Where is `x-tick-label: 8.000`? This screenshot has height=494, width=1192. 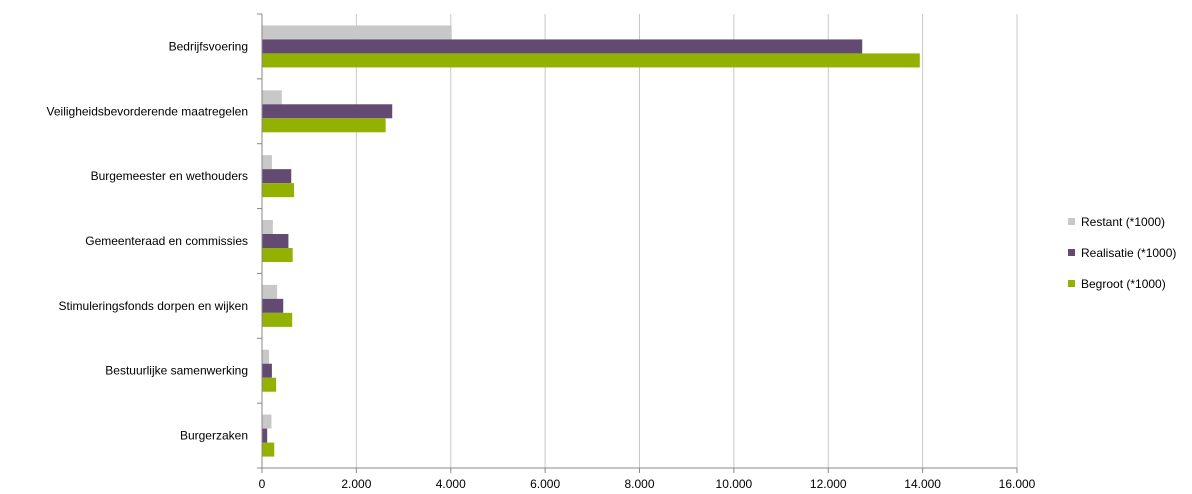 x-tick-label: 8.000 is located at coordinates (639, 484).